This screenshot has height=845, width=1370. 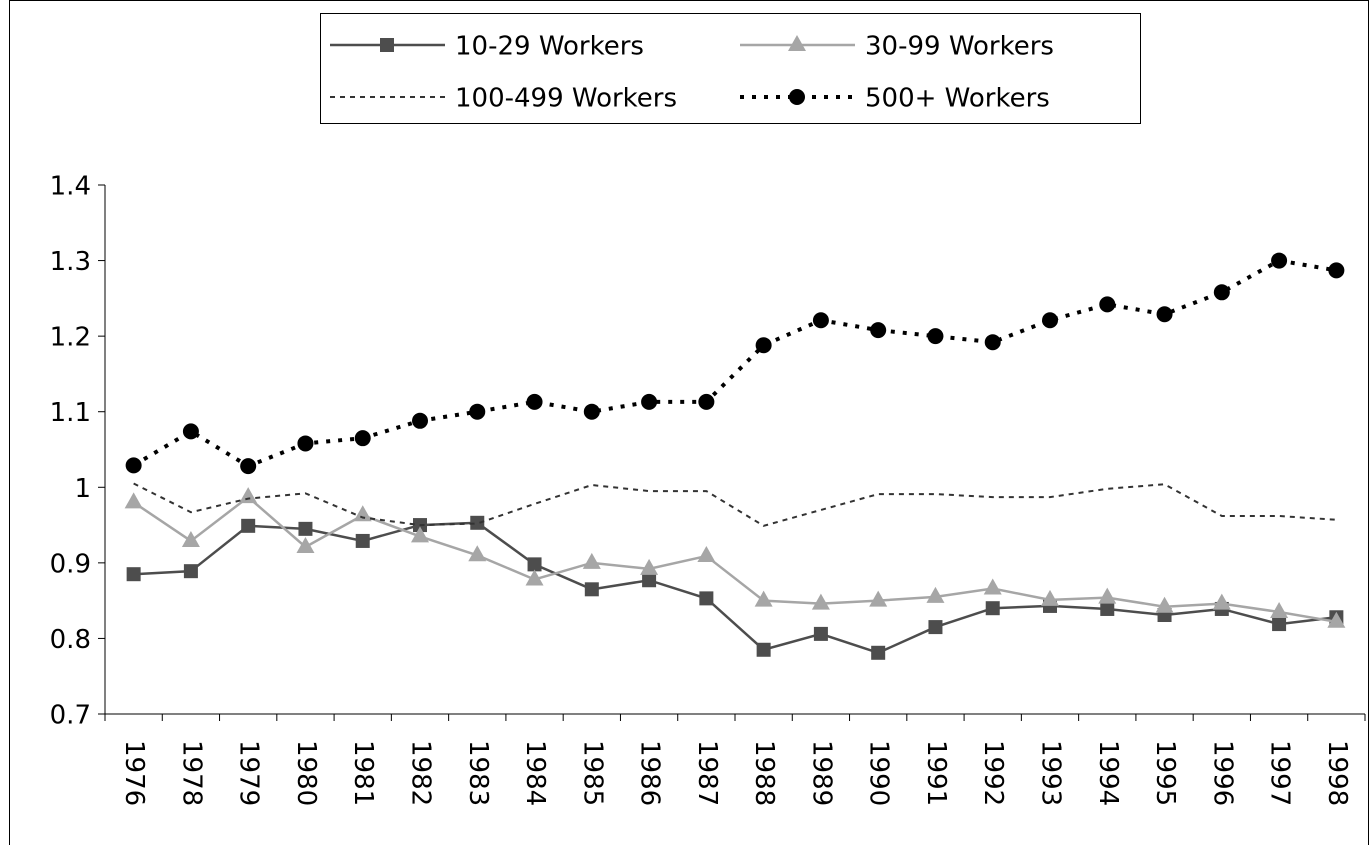 I want to click on x-tick-label: 1995, so click(x=1165, y=773).